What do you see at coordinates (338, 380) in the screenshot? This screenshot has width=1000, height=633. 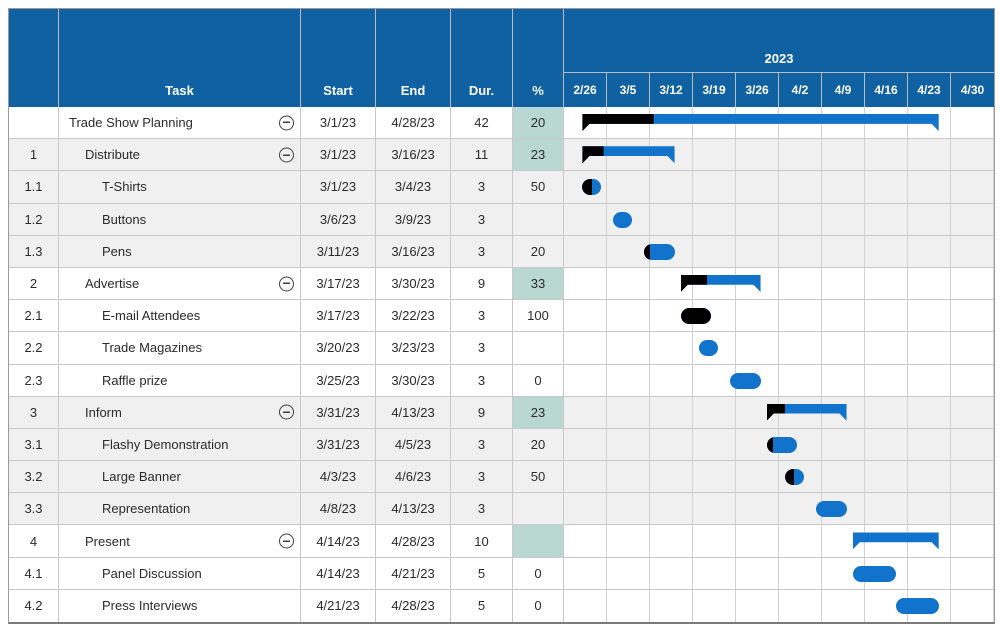 I see `cell-start-date: 3/25/23` at bounding box center [338, 380].